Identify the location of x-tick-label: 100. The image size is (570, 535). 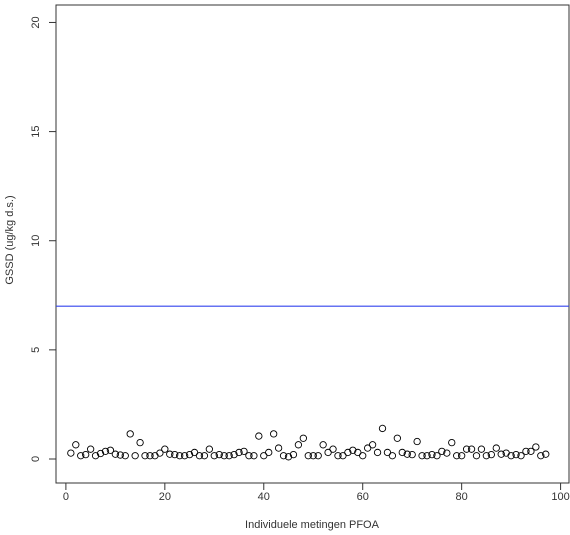
(560, 497).